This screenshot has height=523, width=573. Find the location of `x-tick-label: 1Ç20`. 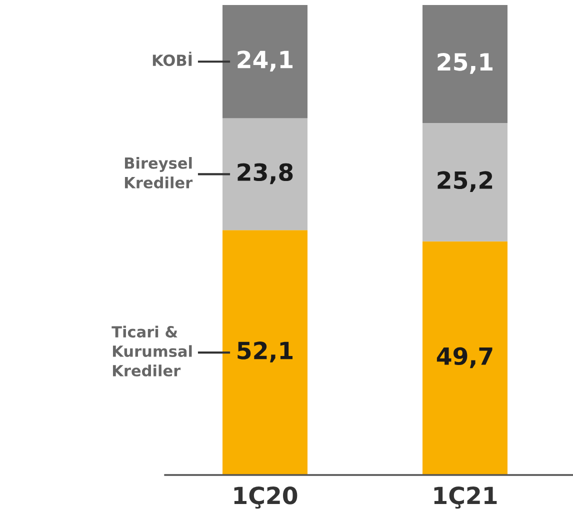

x-tick-label: 1Ç20 is located at coordinates (266, 497).